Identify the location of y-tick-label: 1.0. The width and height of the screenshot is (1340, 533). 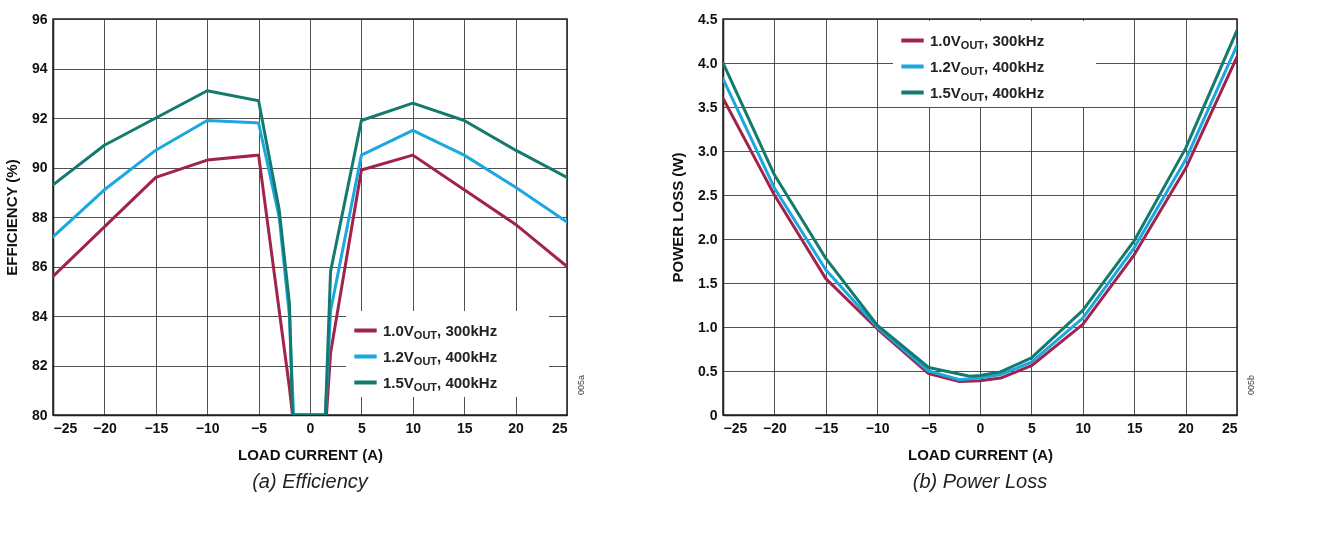
(708, 326).